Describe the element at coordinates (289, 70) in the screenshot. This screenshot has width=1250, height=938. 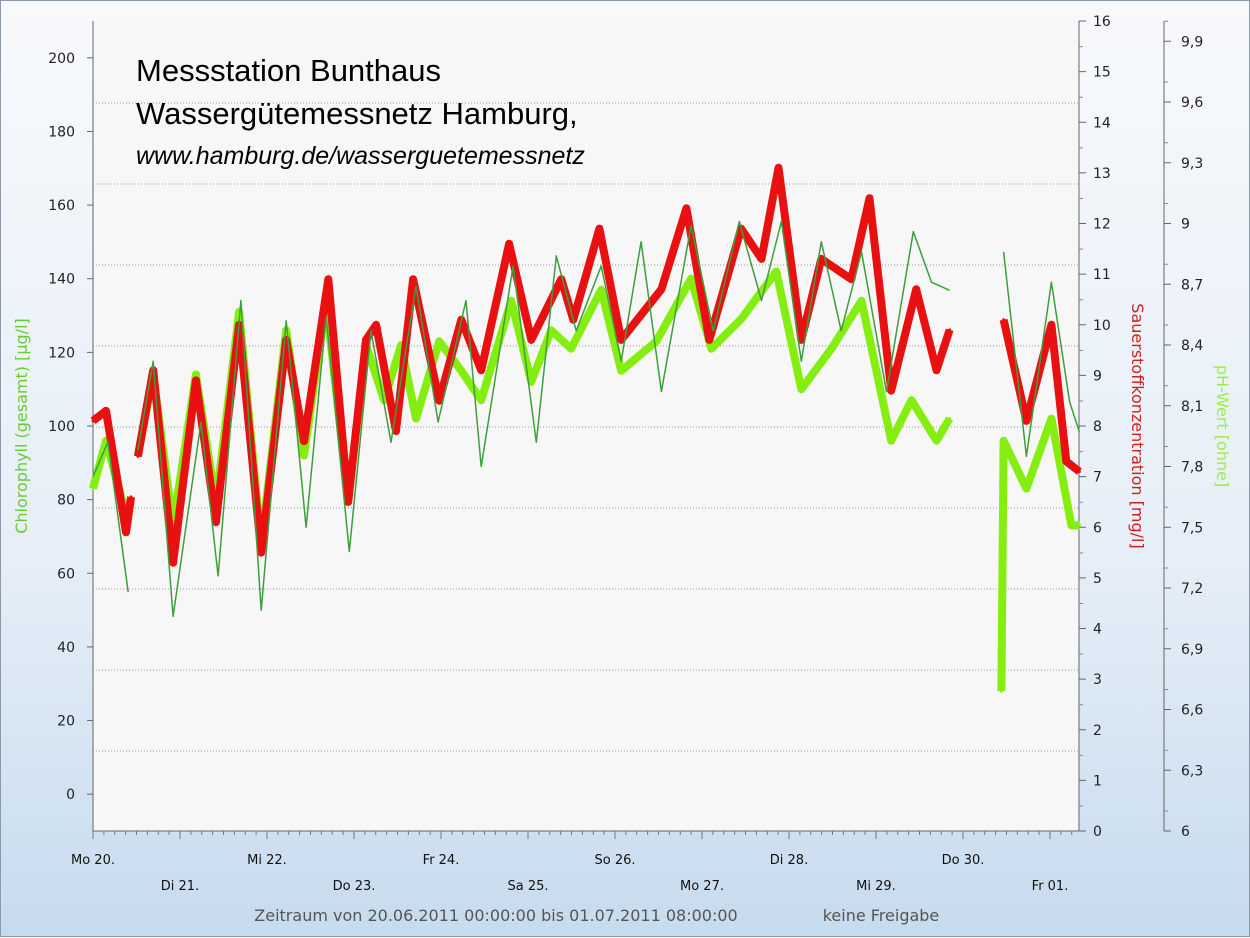
I see `chart-title: Messstation Bunthaus` at that location.